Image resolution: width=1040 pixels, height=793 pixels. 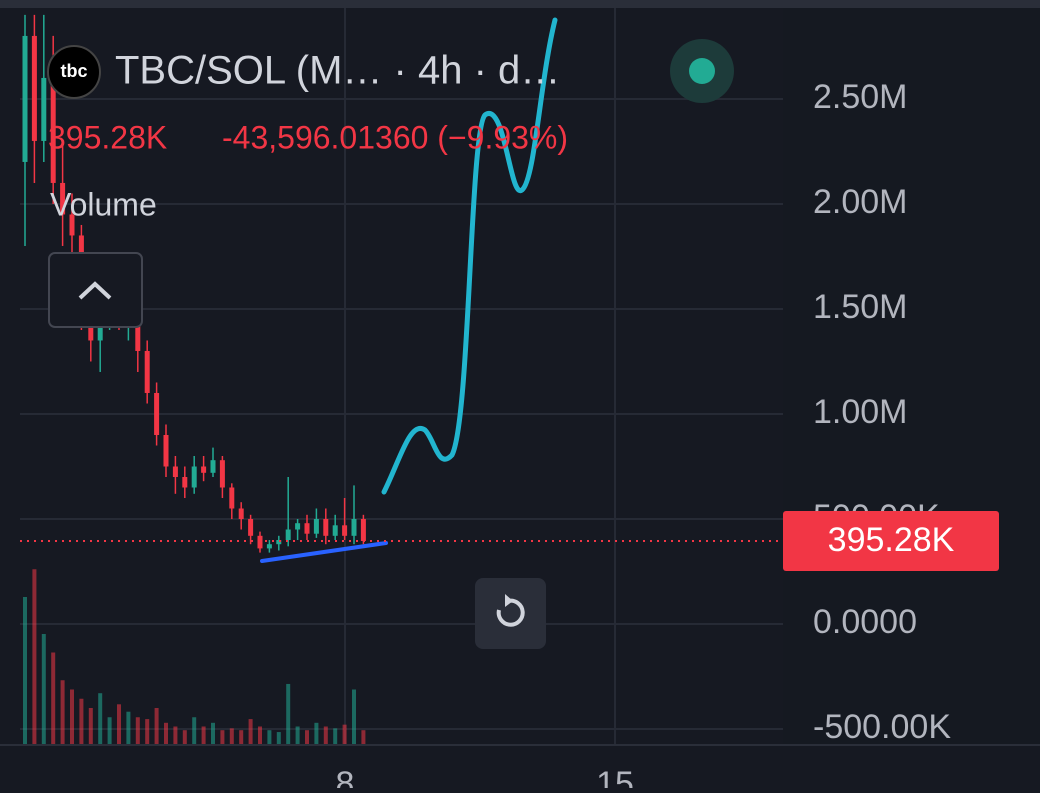 What do you see at coordinates (520, 4) in the screenshot?
I see `top-bar` at bounding box center [520, 4].